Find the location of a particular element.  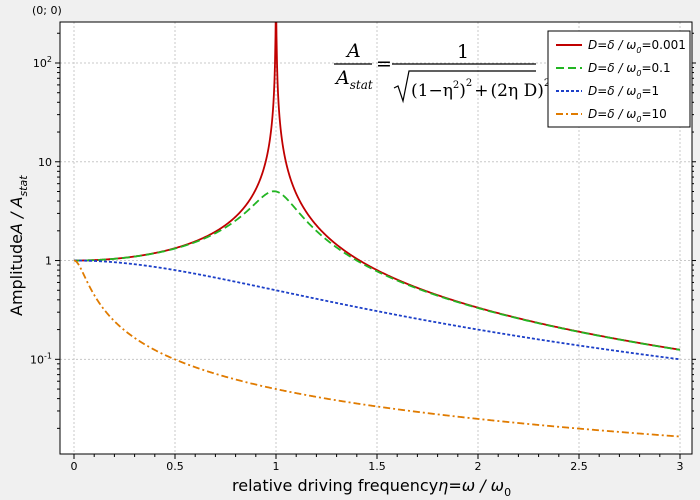

legend-box is located at coordinates (619, 79).